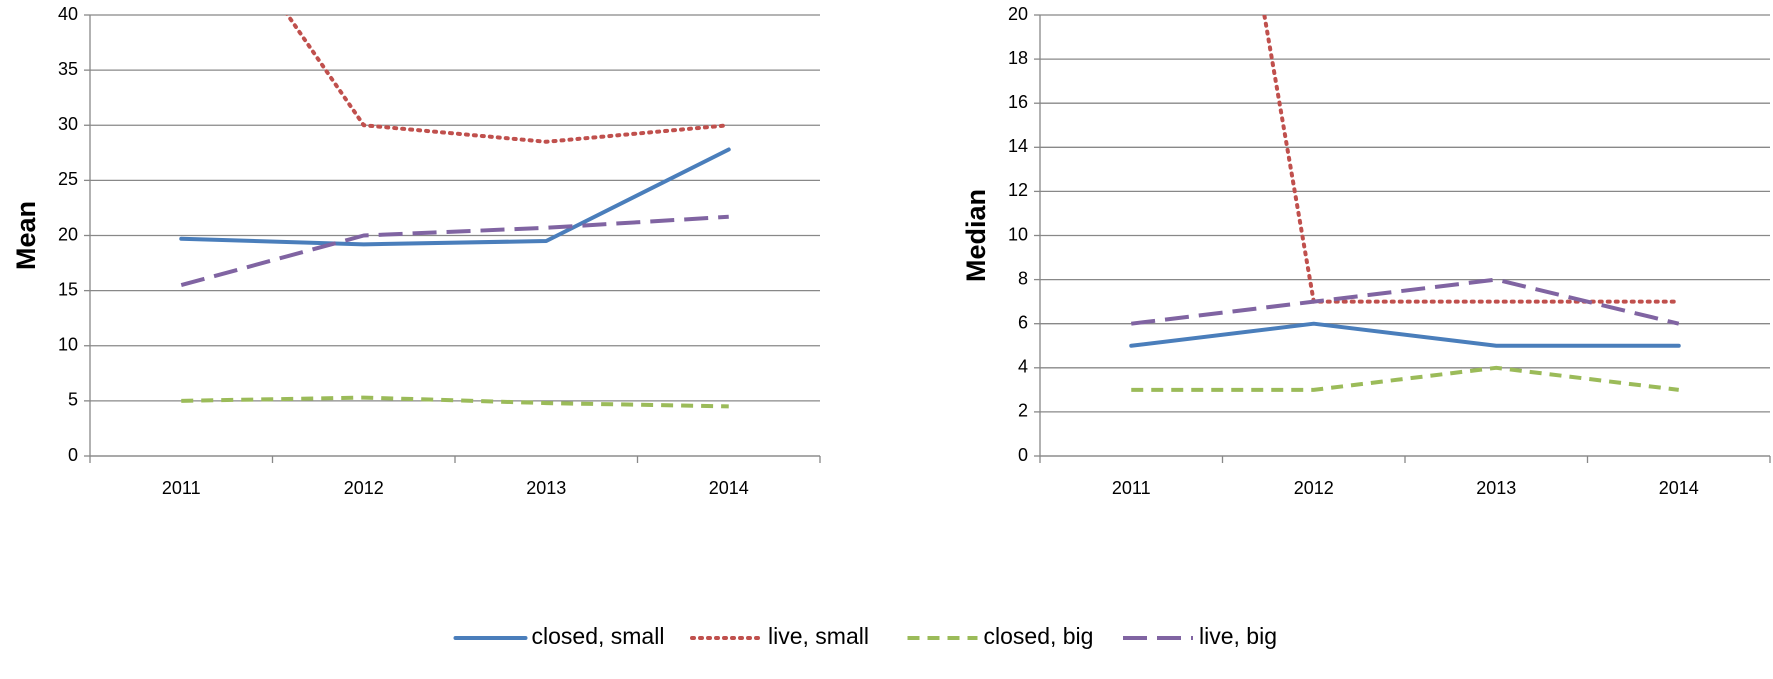 The height and width of the screenshot is (679, 1773). I want to click on y-tick-label: 15, so click(68, 289).